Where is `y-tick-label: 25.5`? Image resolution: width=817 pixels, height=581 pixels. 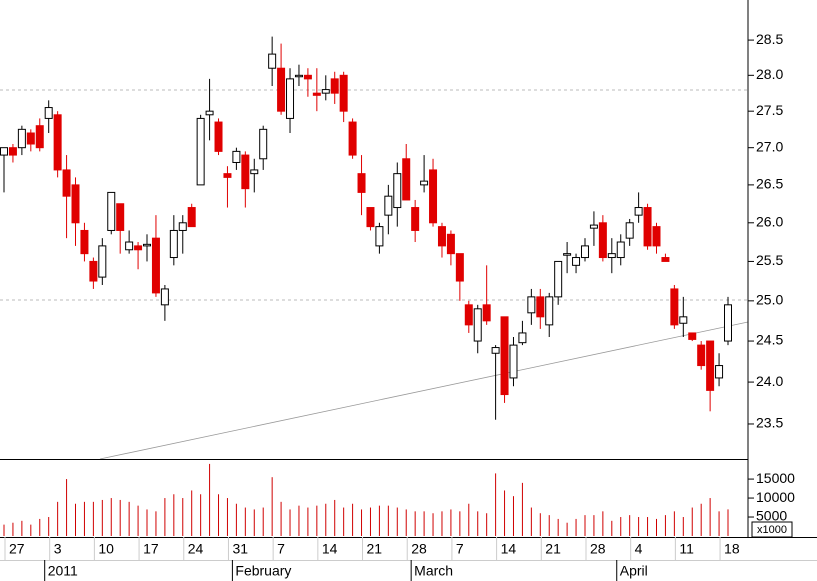
y-tick-label: 25.5 is located at coordinates (769, 260).